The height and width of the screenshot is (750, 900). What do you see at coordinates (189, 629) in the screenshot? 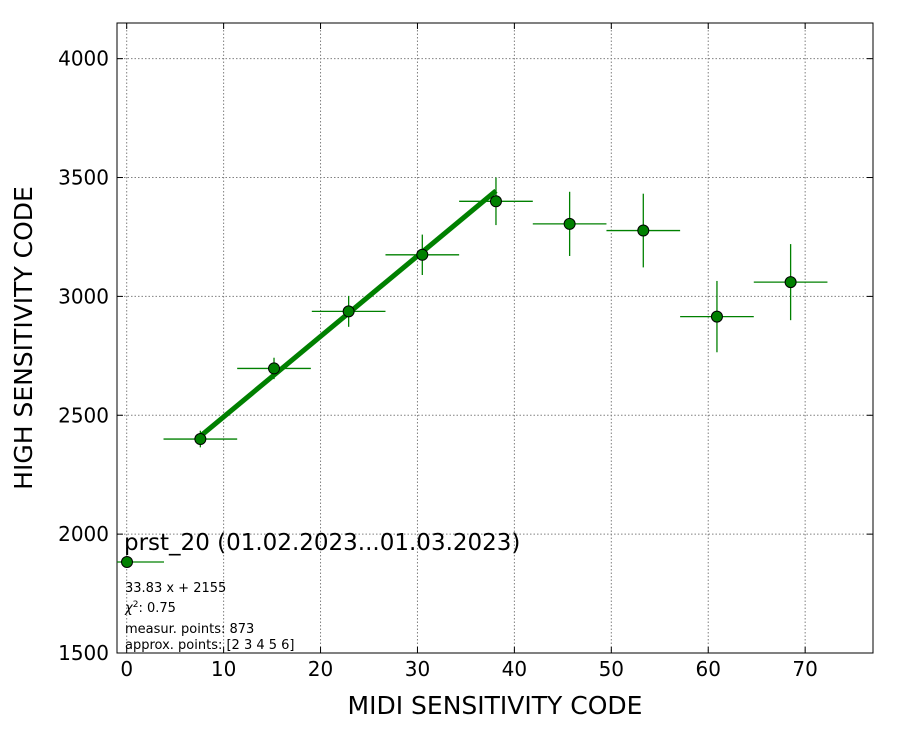
I see `legend-measur-points: measur. points: 873` at bounding box center [189, 629].